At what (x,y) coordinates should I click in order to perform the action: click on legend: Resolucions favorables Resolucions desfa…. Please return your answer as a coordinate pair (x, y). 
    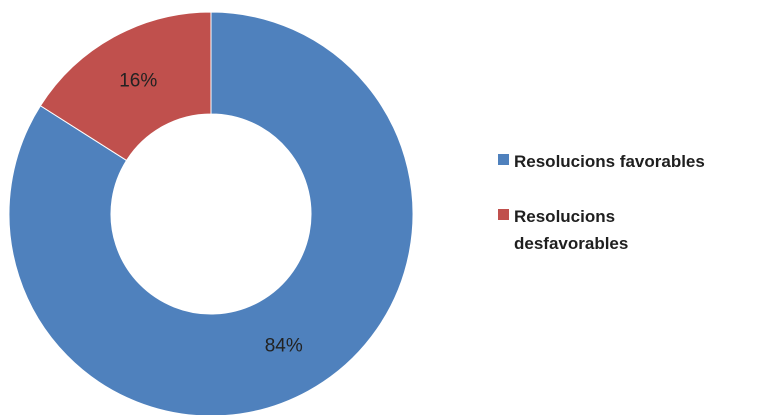
    Looking at the image, I should click on (633, 216).